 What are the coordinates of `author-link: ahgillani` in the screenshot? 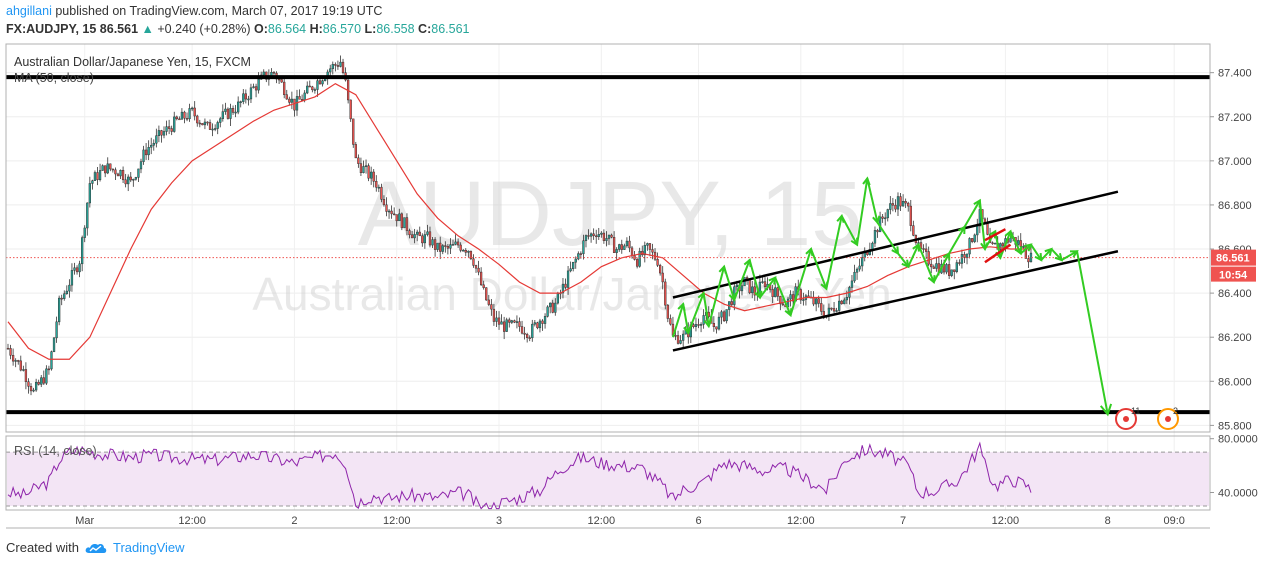 It's located at (29, 11).